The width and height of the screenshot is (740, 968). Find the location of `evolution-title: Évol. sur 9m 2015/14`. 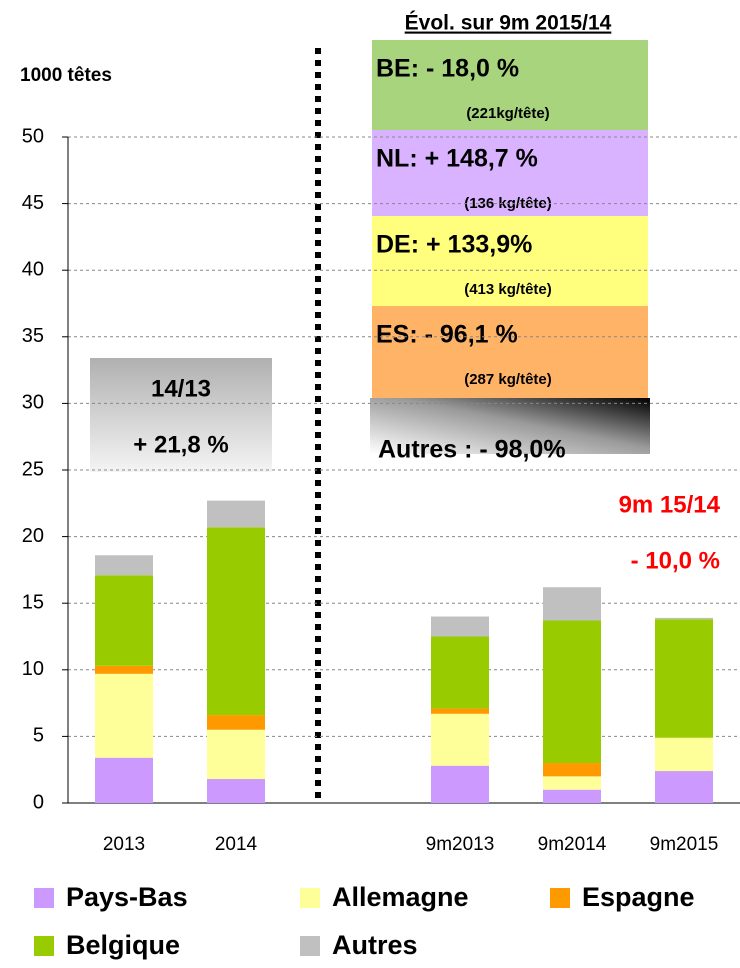

evolution-title: Évol. sur 9m 2015/14 is located at coordinates (508, 23).